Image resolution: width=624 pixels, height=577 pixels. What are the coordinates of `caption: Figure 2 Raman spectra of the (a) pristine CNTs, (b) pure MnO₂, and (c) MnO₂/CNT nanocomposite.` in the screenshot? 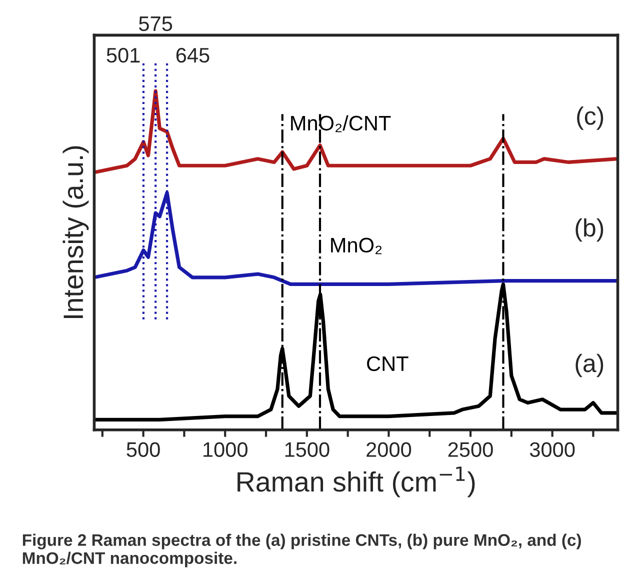 It's located at (301, 551).